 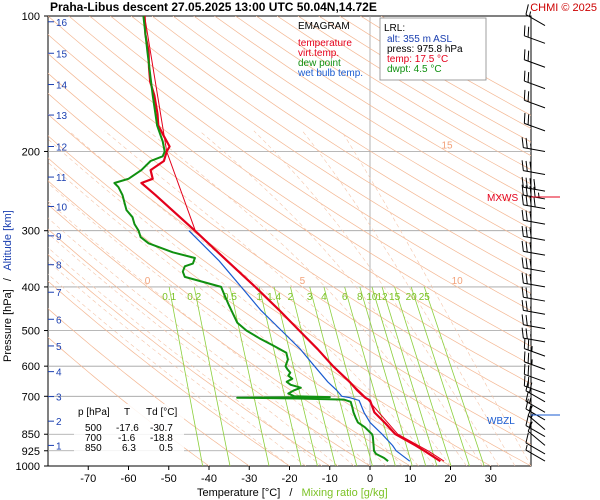 I want to click on mixing-ratio-label: 12, so click(x=382, y=297).